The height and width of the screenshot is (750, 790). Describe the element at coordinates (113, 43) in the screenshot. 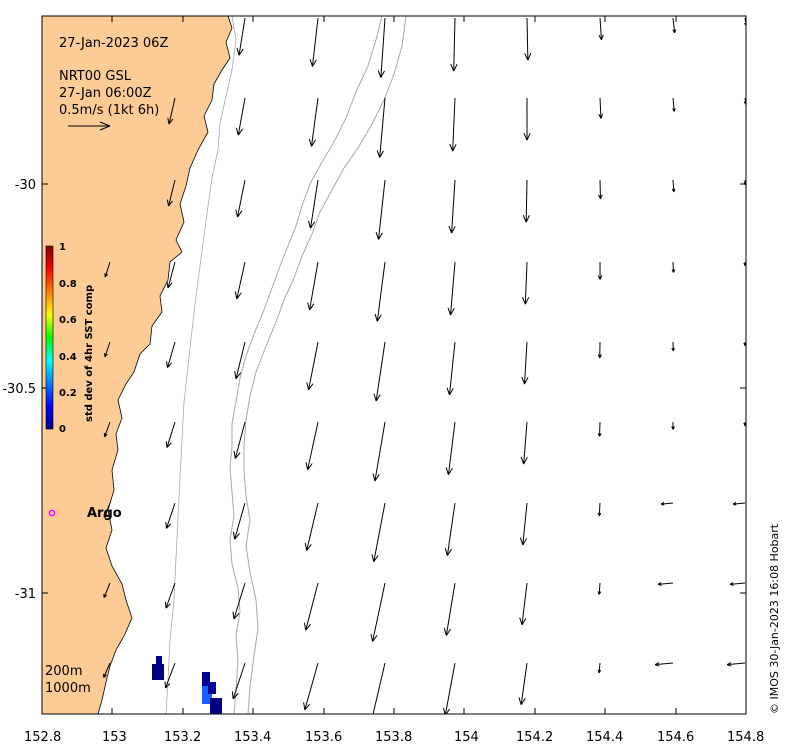

I see `timestamp-label: 27-Jan-2023 06Z` at that location.